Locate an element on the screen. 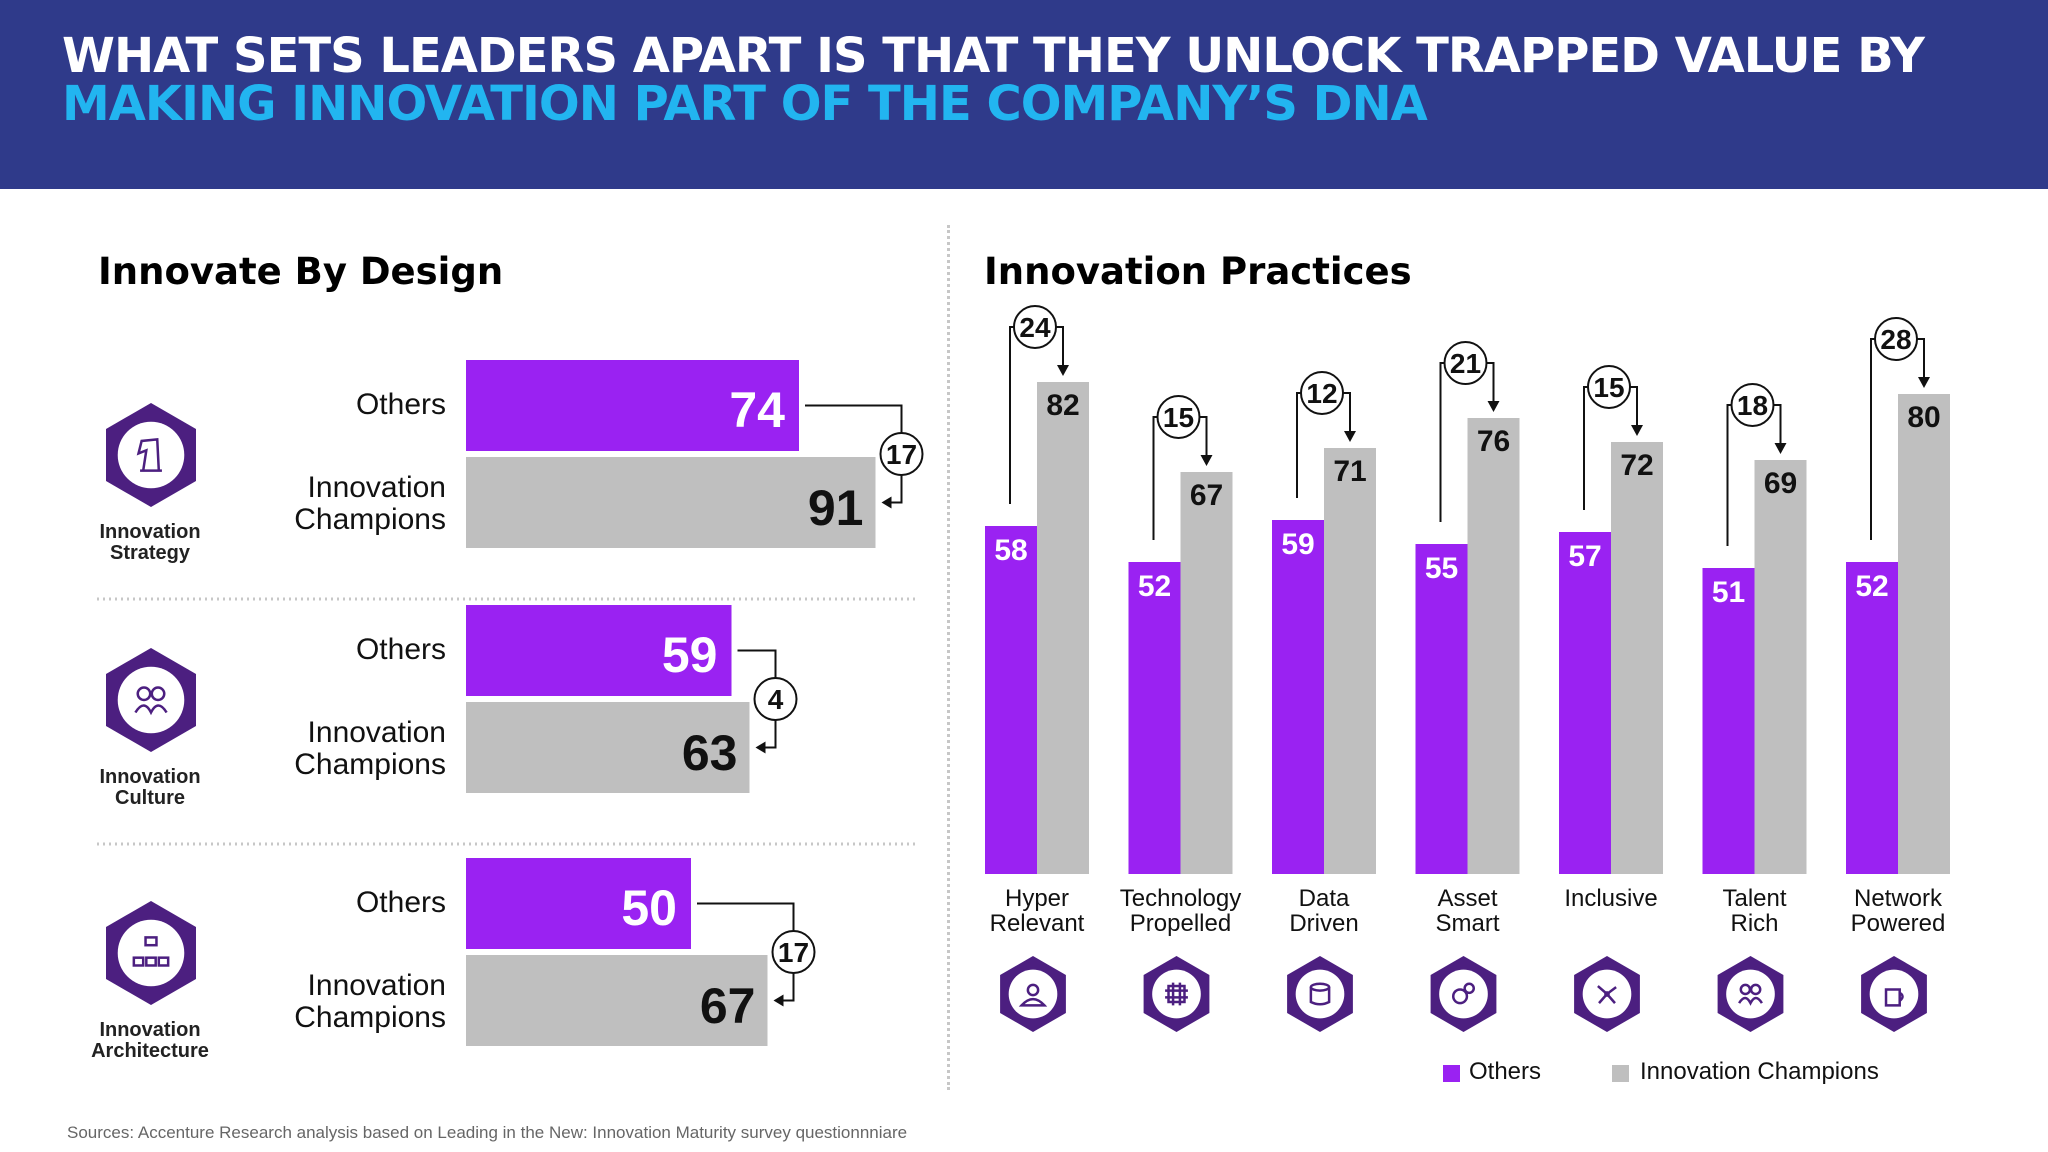  gap-value: 15 is located at coordinates (1178, 417).